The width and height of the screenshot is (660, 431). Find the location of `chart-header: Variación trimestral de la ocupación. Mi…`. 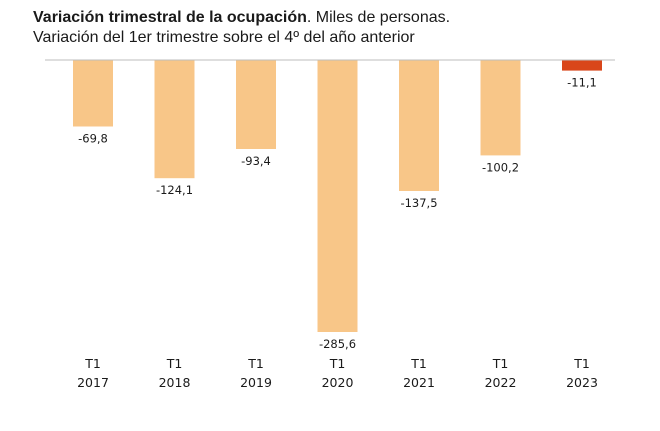

chart-header: Variación trimestral de la ocupación. Mi… is located at coordinates (343, 28).